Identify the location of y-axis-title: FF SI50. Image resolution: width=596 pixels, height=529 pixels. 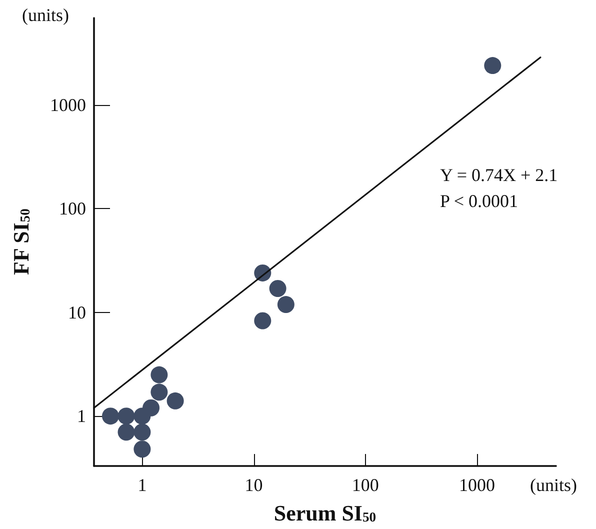
(21, 241).